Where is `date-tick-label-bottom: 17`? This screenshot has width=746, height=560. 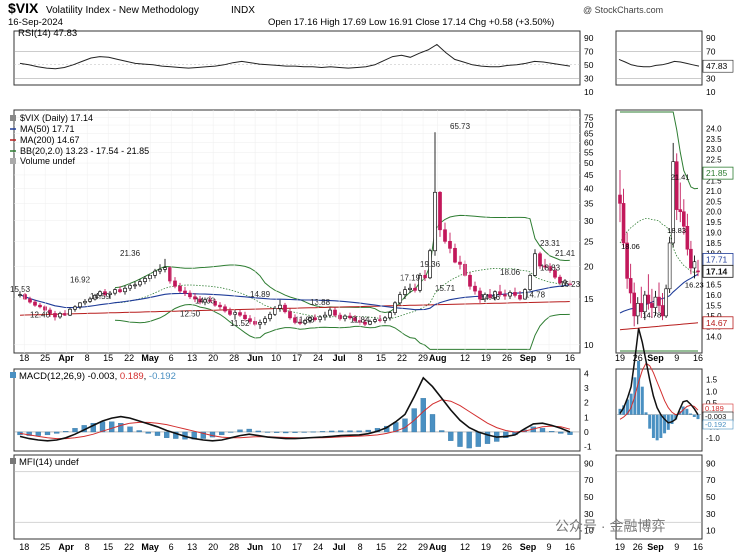 date-tick-label-bottom: 17 is located at coordinates (297, 547).